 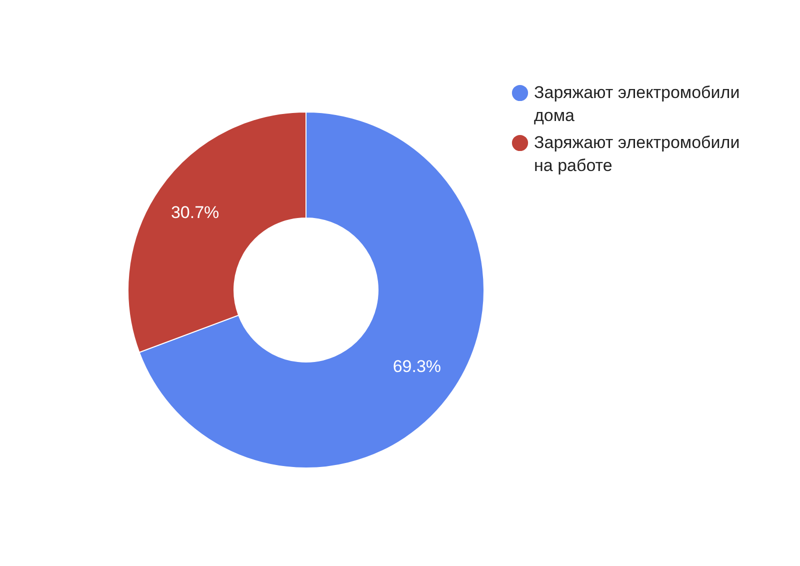 I want to click on data-label: 69.3%, so click(x=417, y=366).